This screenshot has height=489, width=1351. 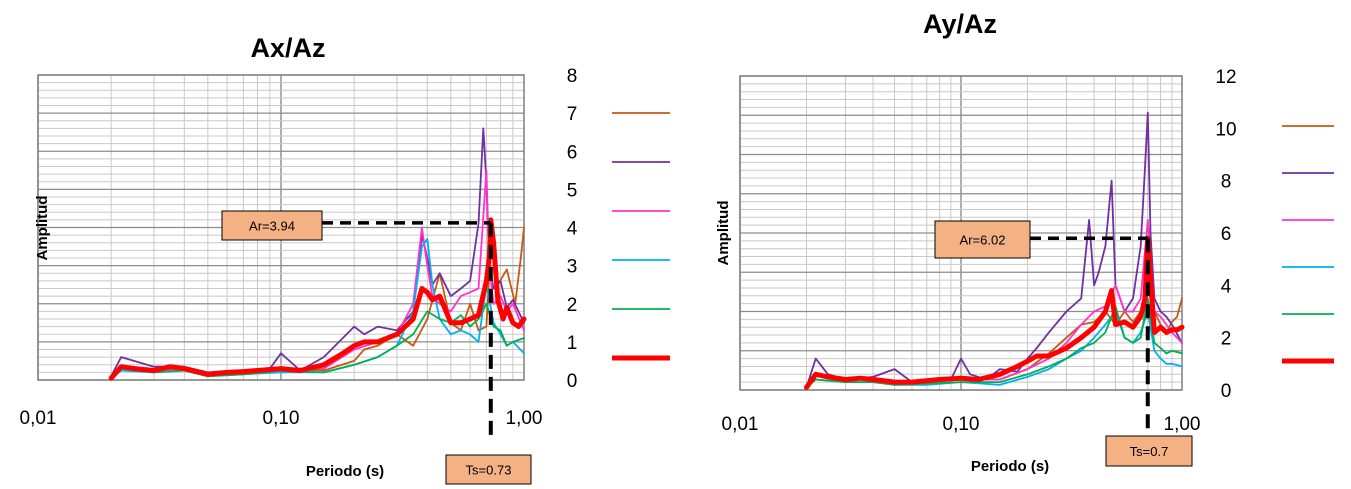 What do you see at coordinates (1225, 129) in the screenshot?
I see `y-tick-label: 10` at bounding box center [1225, 129].